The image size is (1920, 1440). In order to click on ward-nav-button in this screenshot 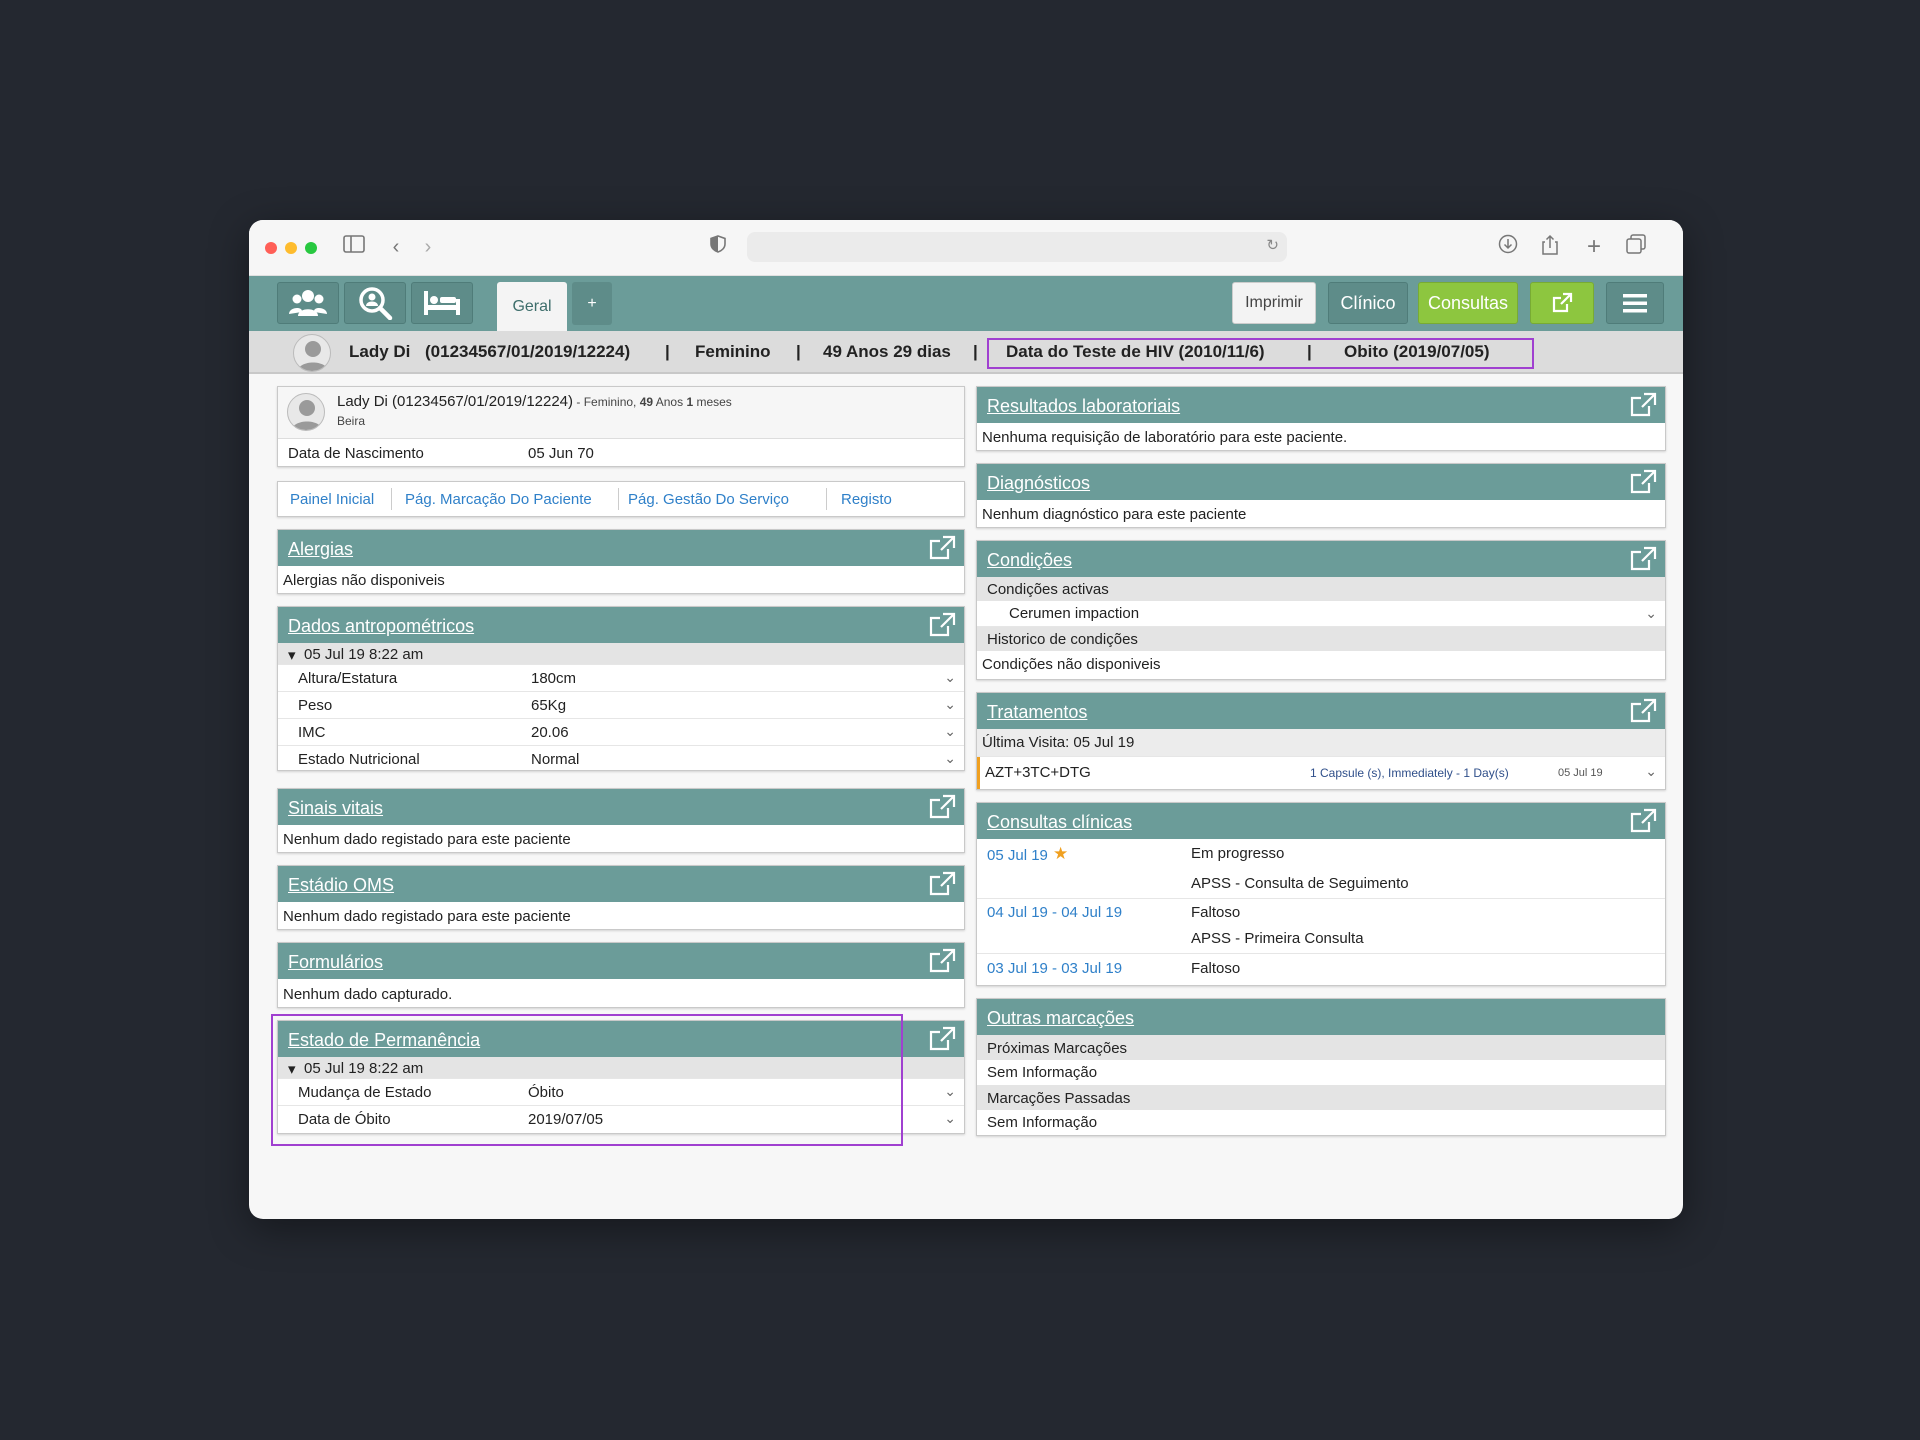, I will do `click(442, 303)`.